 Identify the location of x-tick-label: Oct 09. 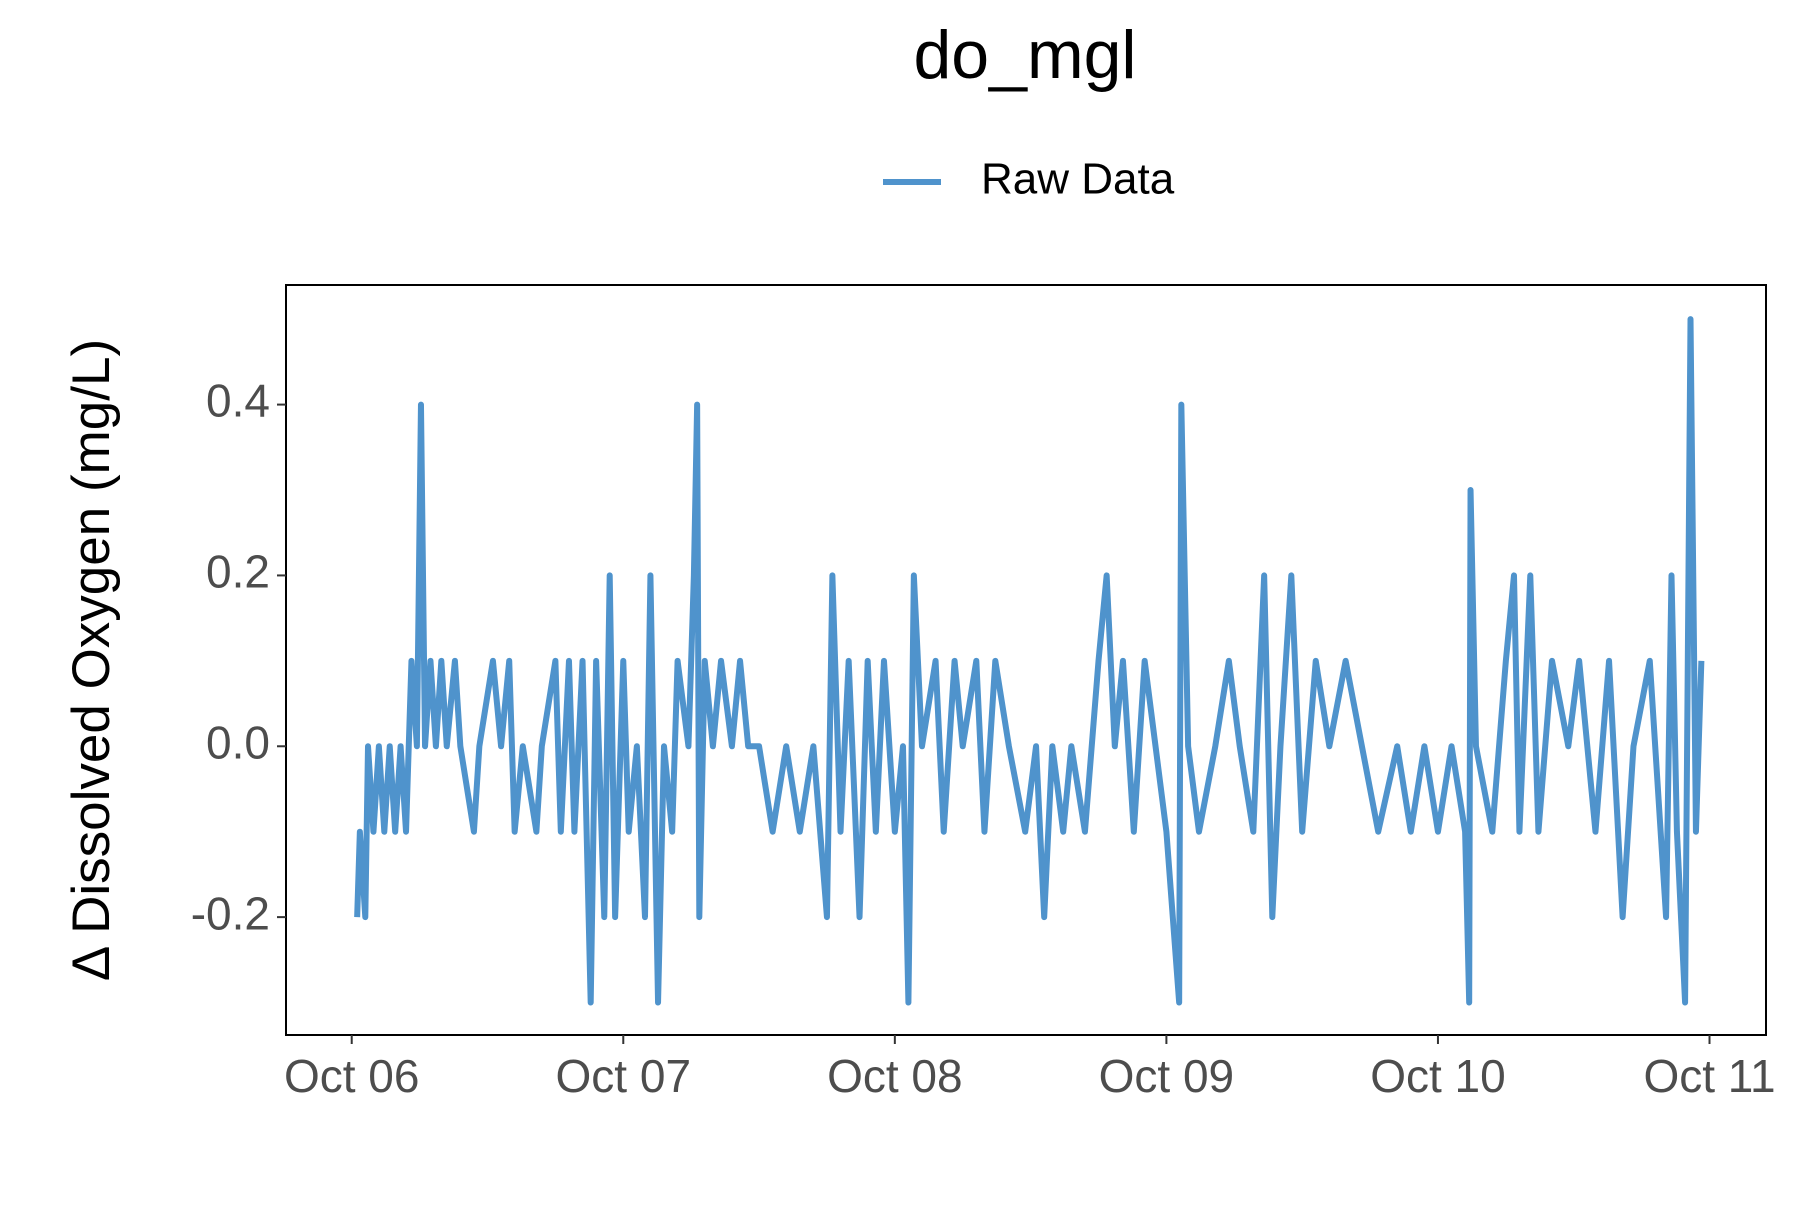
(1167, 1076).